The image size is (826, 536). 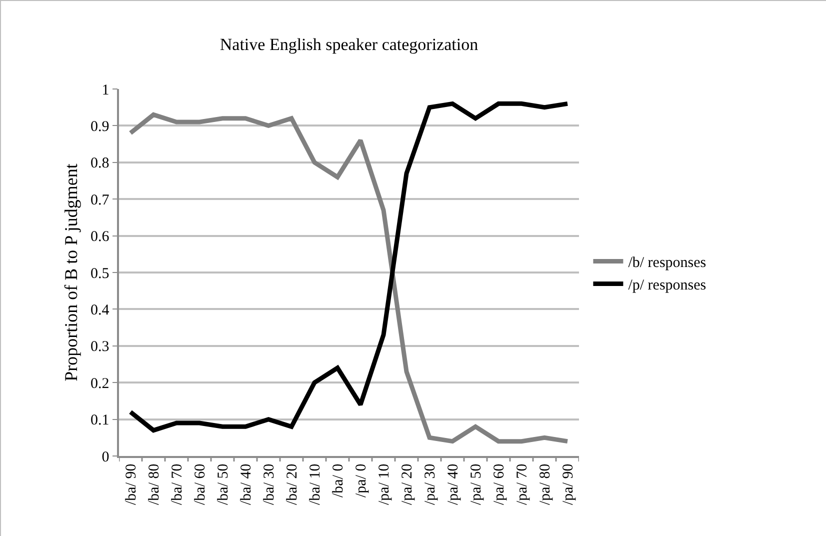 I want to click on x-tick-label: /ba/ 50, so click(x=223, y=484).